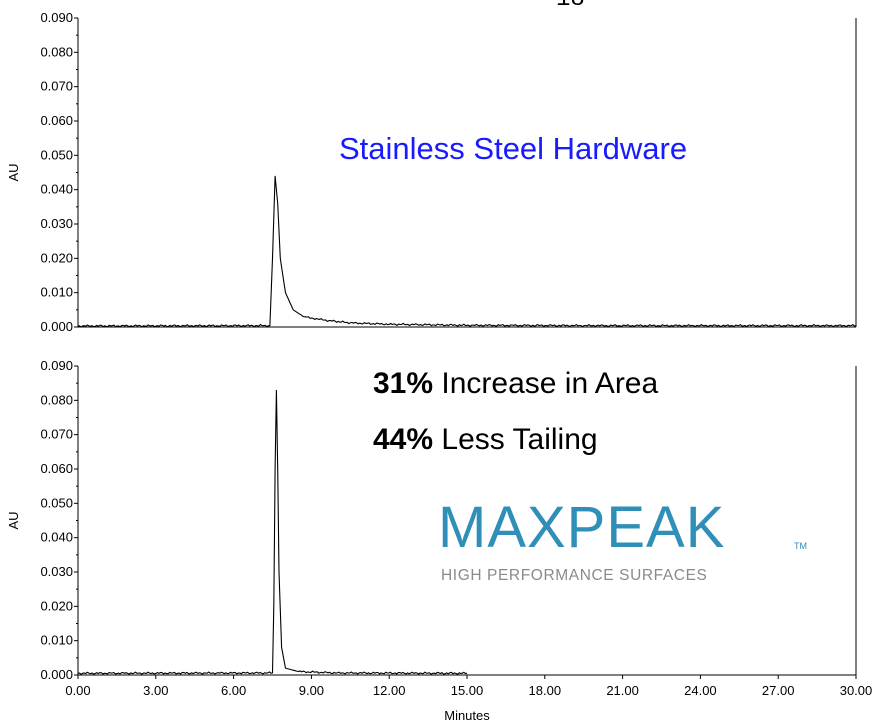 The height and width of the screenshot is (726, 881). Describe the element at coordinates (800, 546) in the screenshot. I see `maxpeak-logo-tm: TM` at that location.